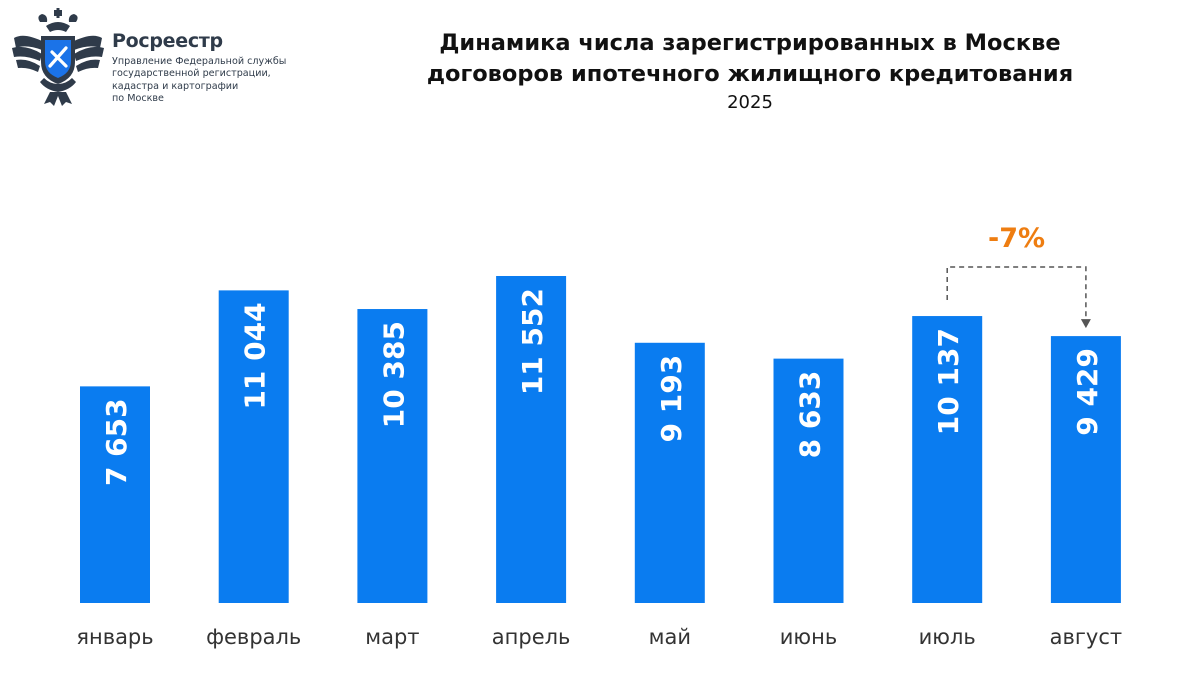 This screenshot has width=1200, height=675. I want to click on change-bracket-line, so click(1016, 293).